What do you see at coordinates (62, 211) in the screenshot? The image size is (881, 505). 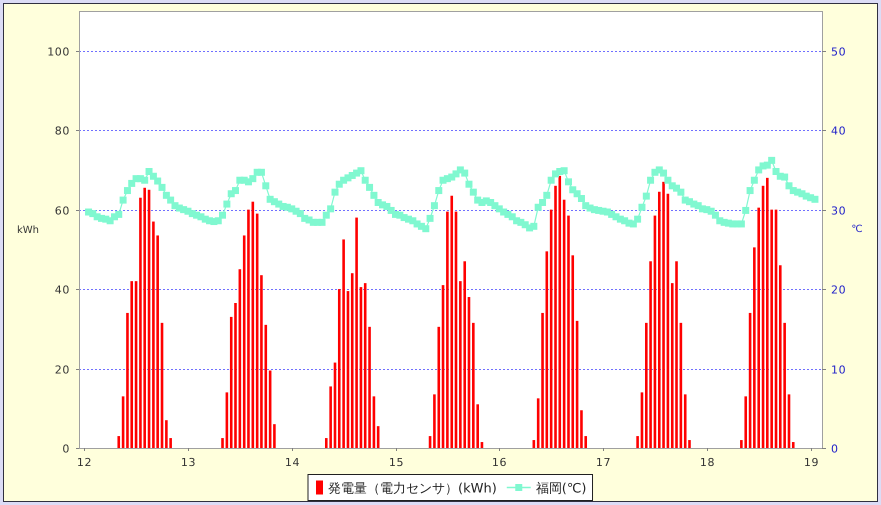 I see `y-tick-label: 60` at bounding box center [62, 211].